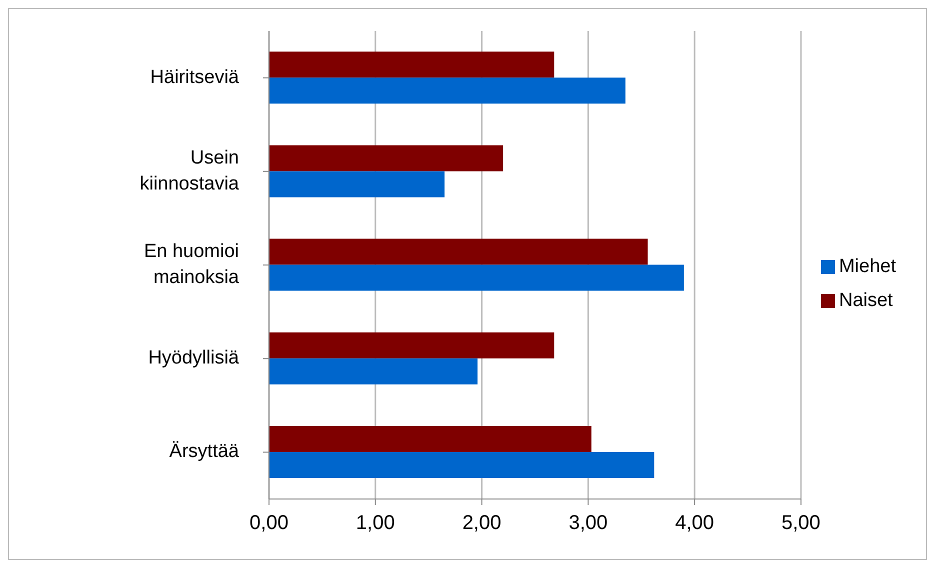 This screenshot has width=935, height=568. I want to click on x-tick-label: 1,00, so click(375, 523).